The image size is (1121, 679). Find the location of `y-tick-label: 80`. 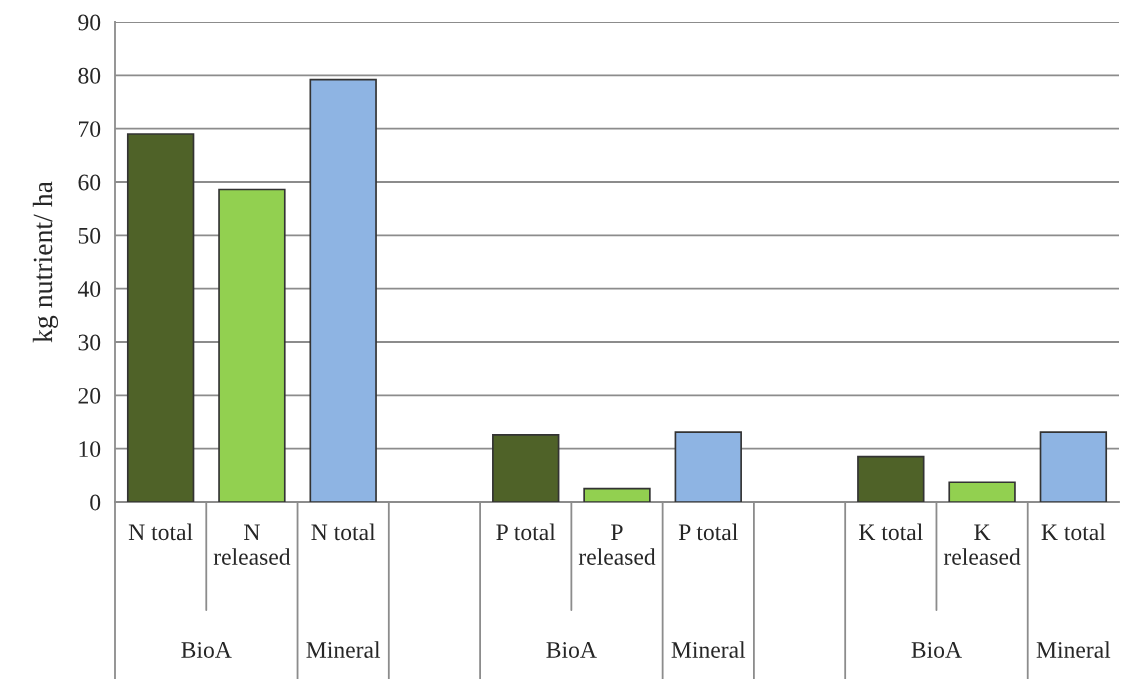

y-tick-label: 80 is located at coordinates (89, 75).